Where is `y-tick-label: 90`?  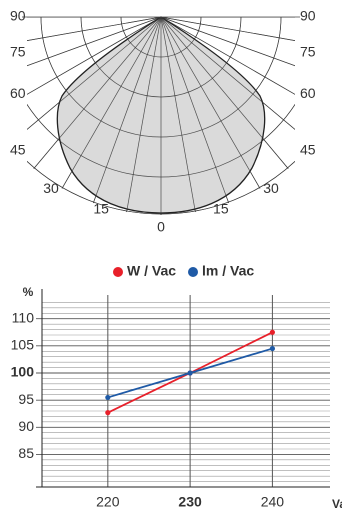 y-tick-label: 90 is located at coordinates (26, 426).